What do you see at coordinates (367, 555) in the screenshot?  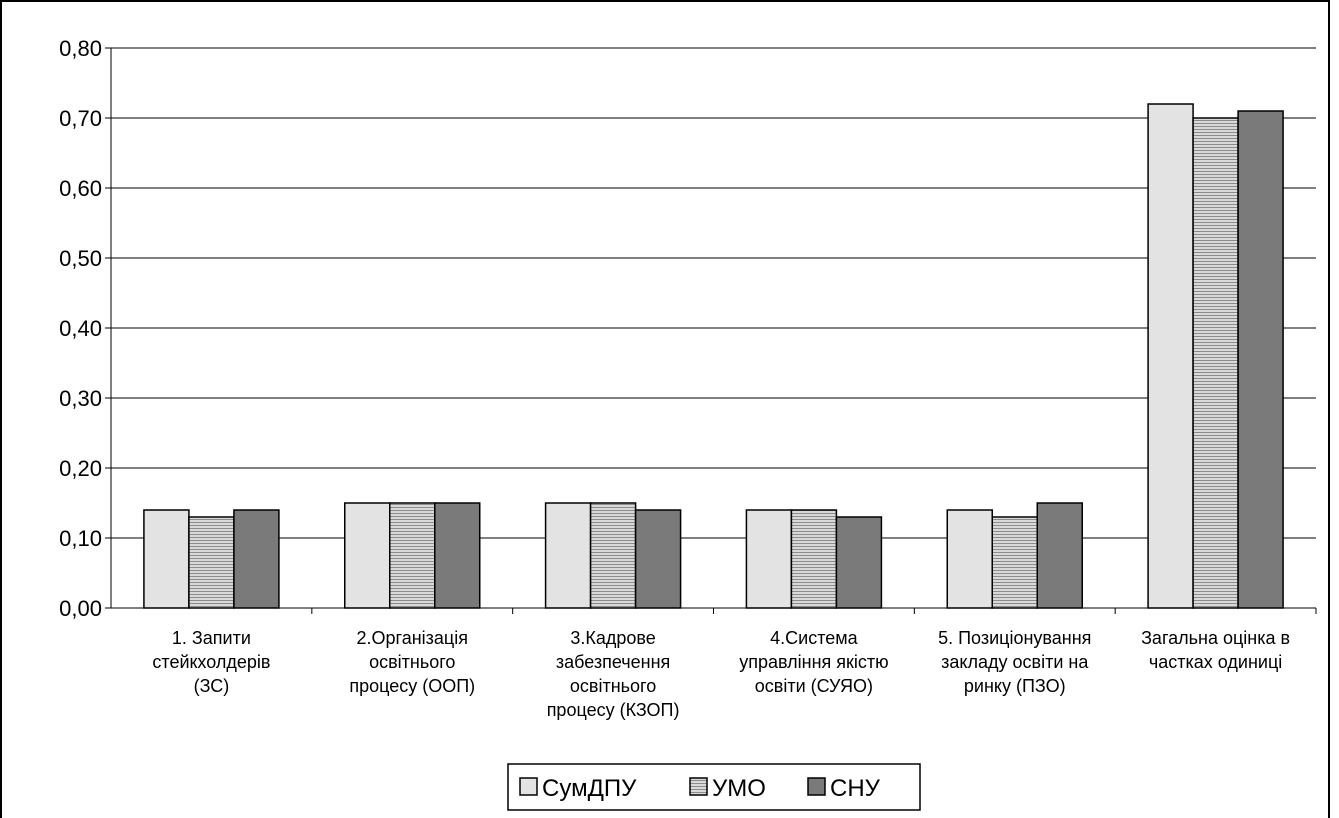 I see `bar-сумдпу-2` at bounding box center [367, 555].